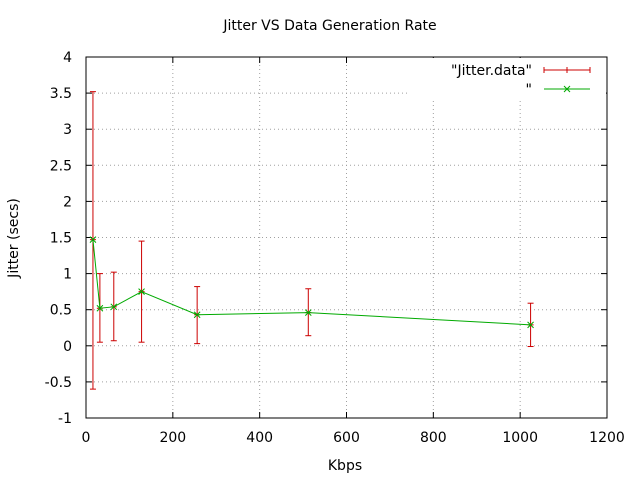 The height and width of the screenshot is (480, 640). What do you see at coordinates (346, 438) in the screenshot?
I see `x-tick-label: 600` at bounding box center [346, 438].